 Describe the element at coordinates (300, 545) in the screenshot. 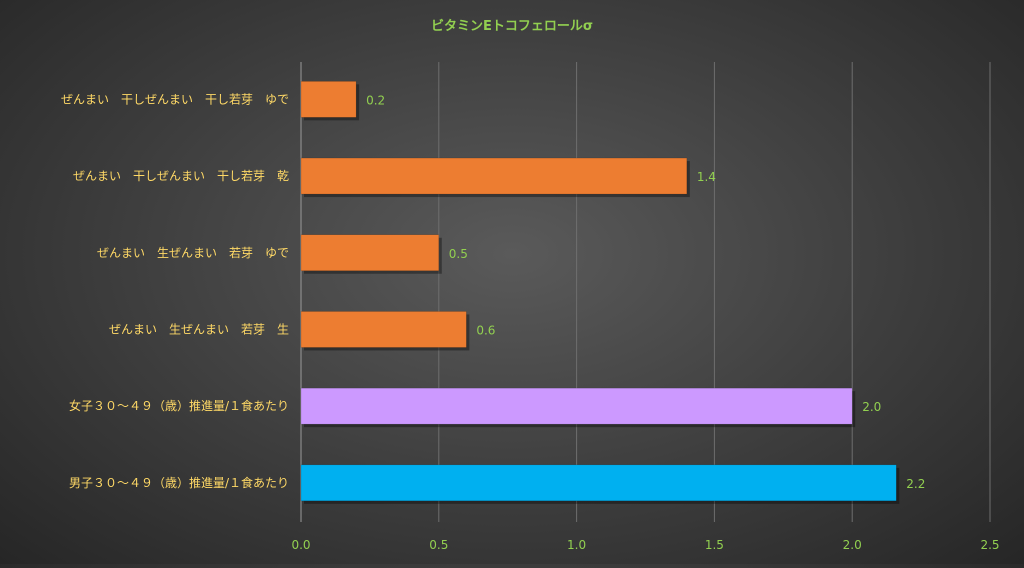

I see `x-tick-label: 0.0` at that location.